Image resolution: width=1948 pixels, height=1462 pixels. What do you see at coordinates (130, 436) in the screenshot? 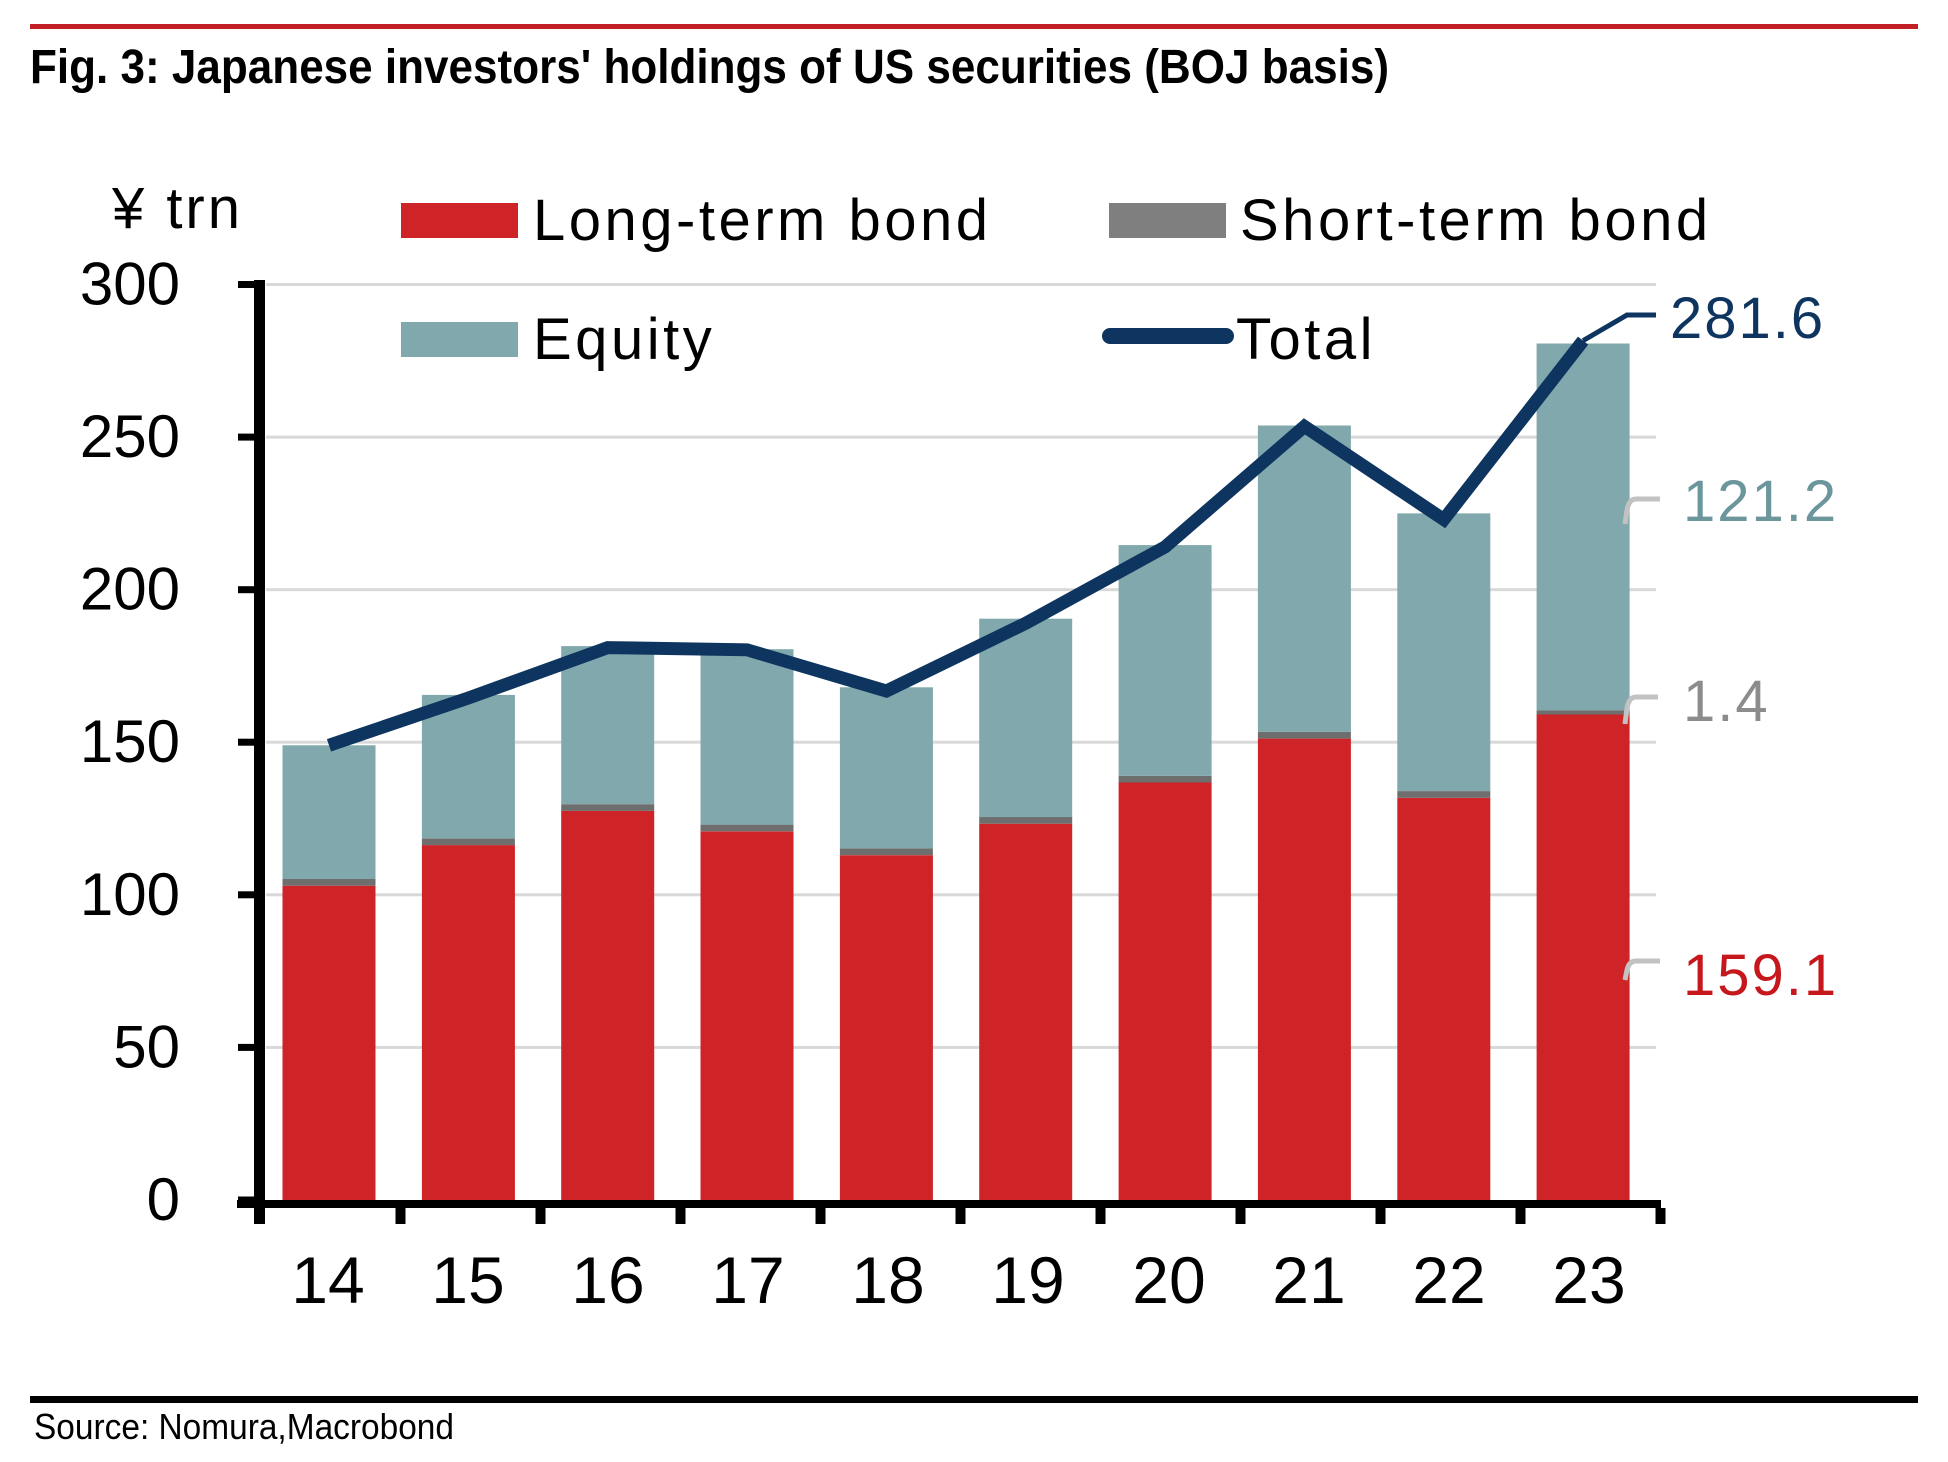
I see `svg-text: 250` at bounding box center [130, 436].